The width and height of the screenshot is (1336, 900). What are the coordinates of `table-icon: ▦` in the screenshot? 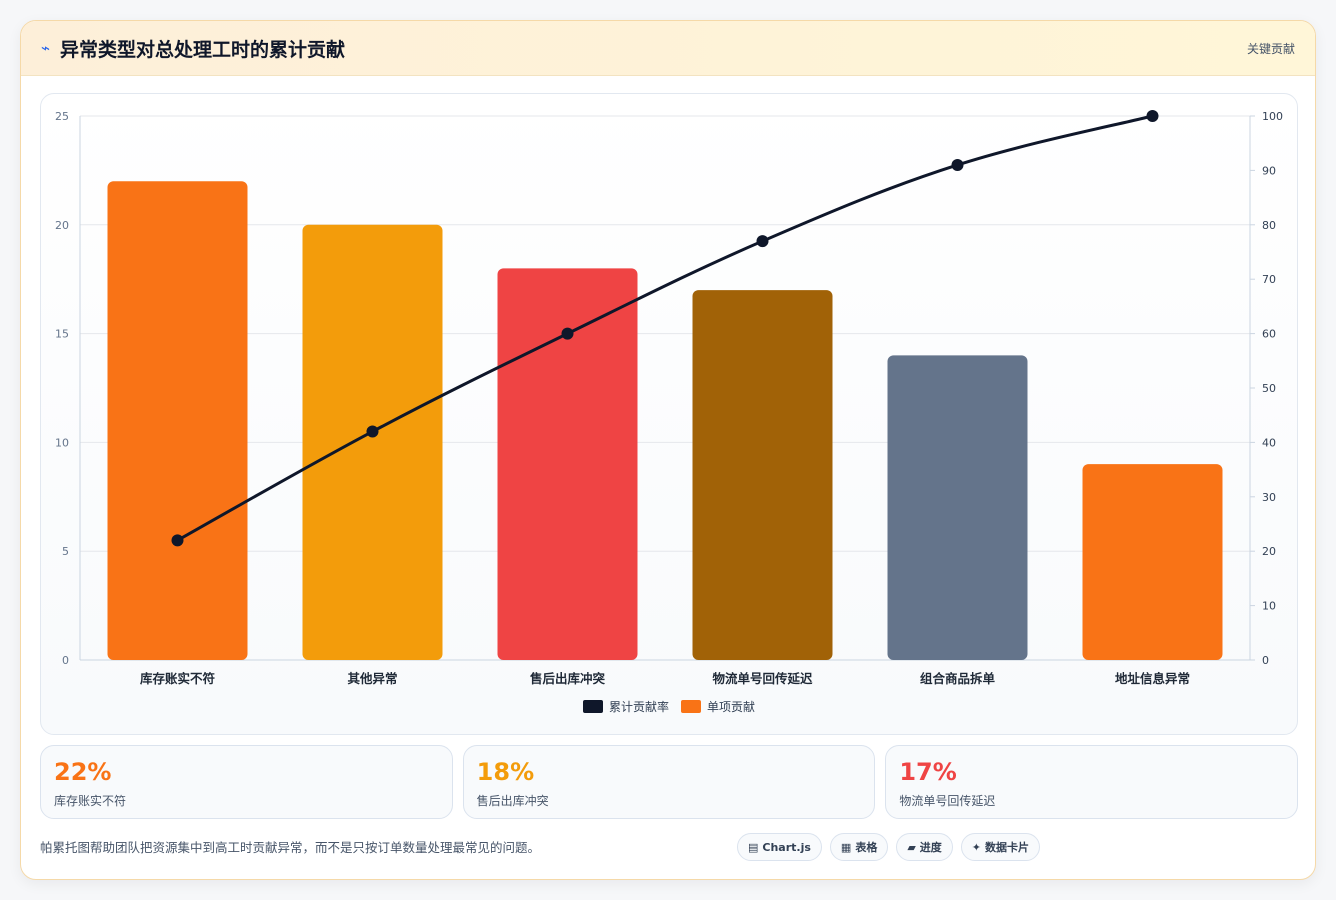 It's located at (846, 847).